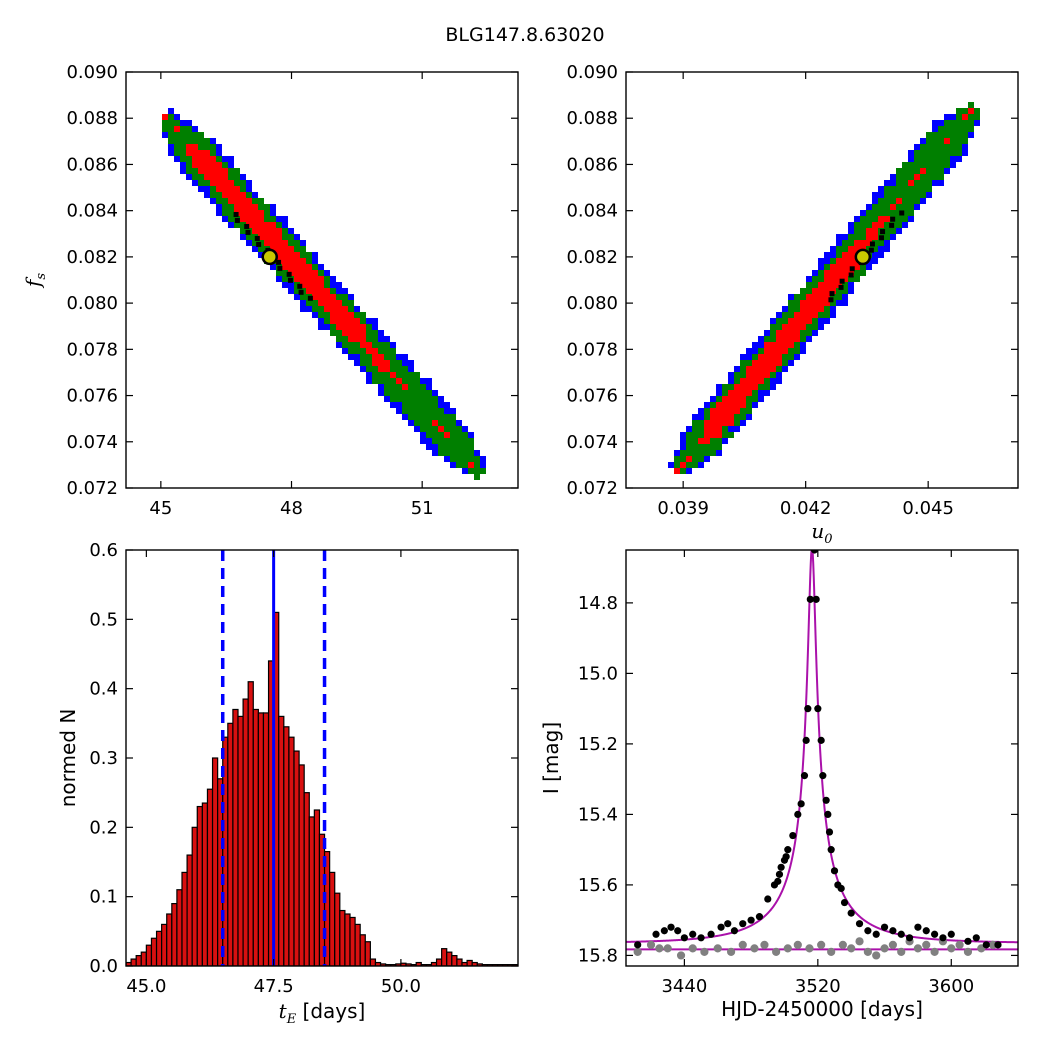 This screenshot has width=1050, height=1050. What do you see at coordinates (598, 603) in the screenshot?
I see `y-tick-label: 14.8` at bounding box center [598, 603].